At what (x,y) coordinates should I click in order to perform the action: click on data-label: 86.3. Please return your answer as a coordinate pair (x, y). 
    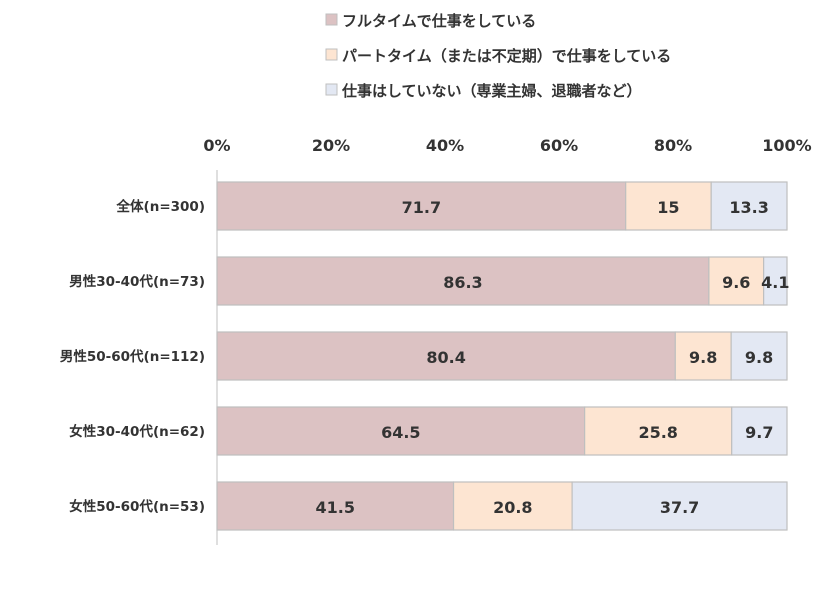
    Looking at the image, I should click on (462, 282).